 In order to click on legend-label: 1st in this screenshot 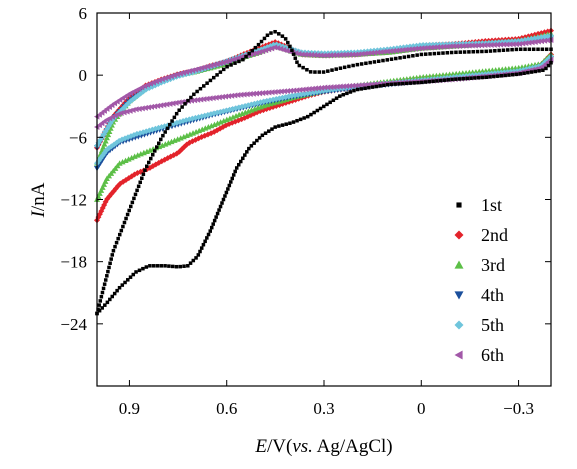, I will do `click(491, 205)`.